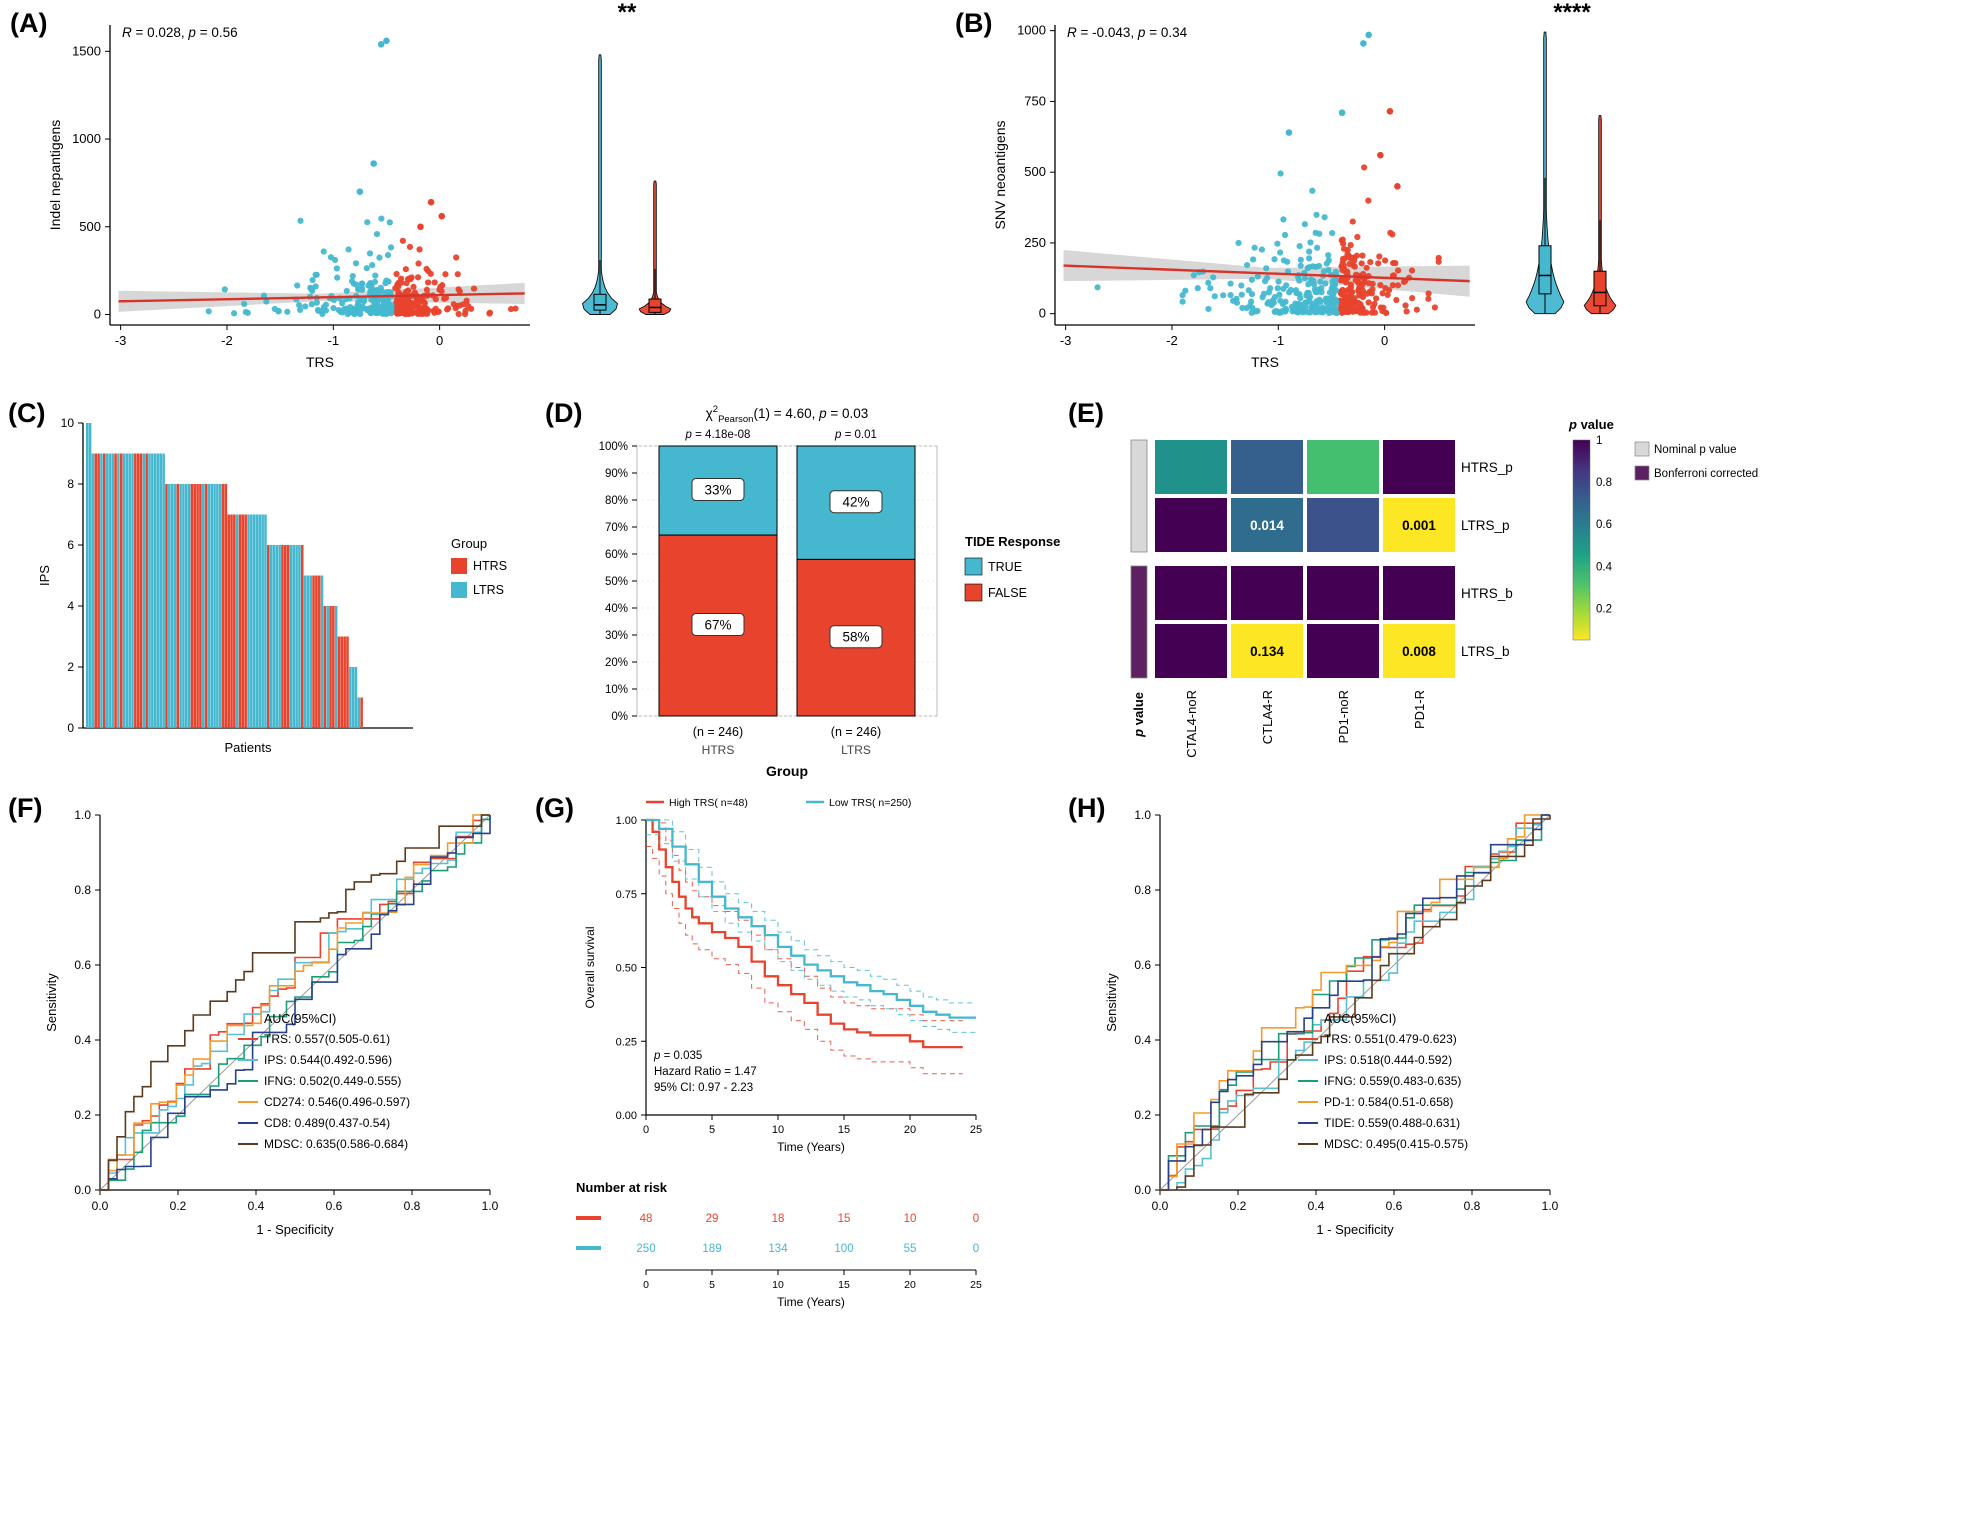 The height and width of the screenshot is (1537, 1975). What do you see at coordinates (27, 413) in the screenshot?
I see `panel-label-c: (C)` at bounding box center [27, 413].